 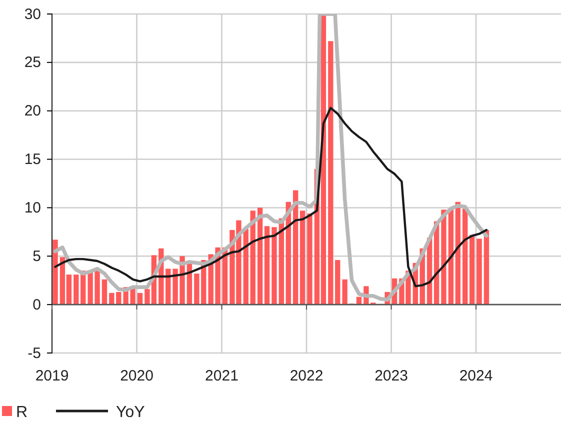 What do you see at coordinates (32, 111) in the screenshot?
I see `y-tick-label: 20` at bounding box center [32, 111].